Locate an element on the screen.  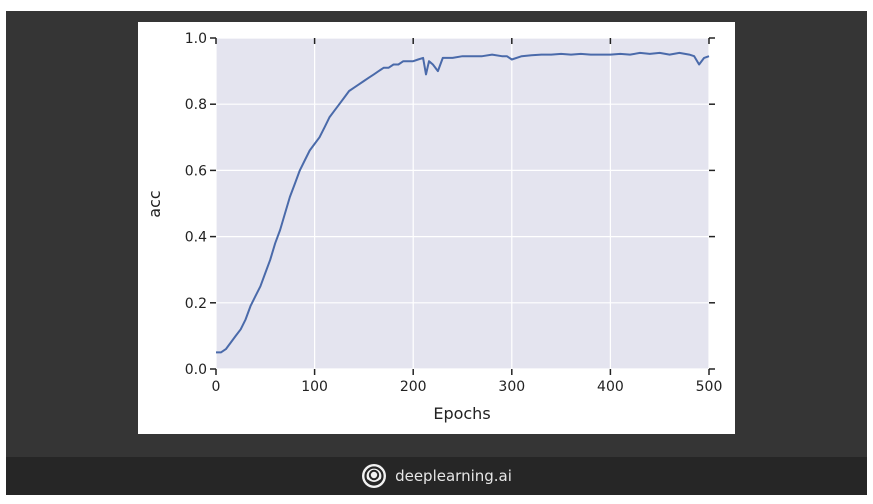
y-tick-label: 0.8 is located at coordinates (196, 105).